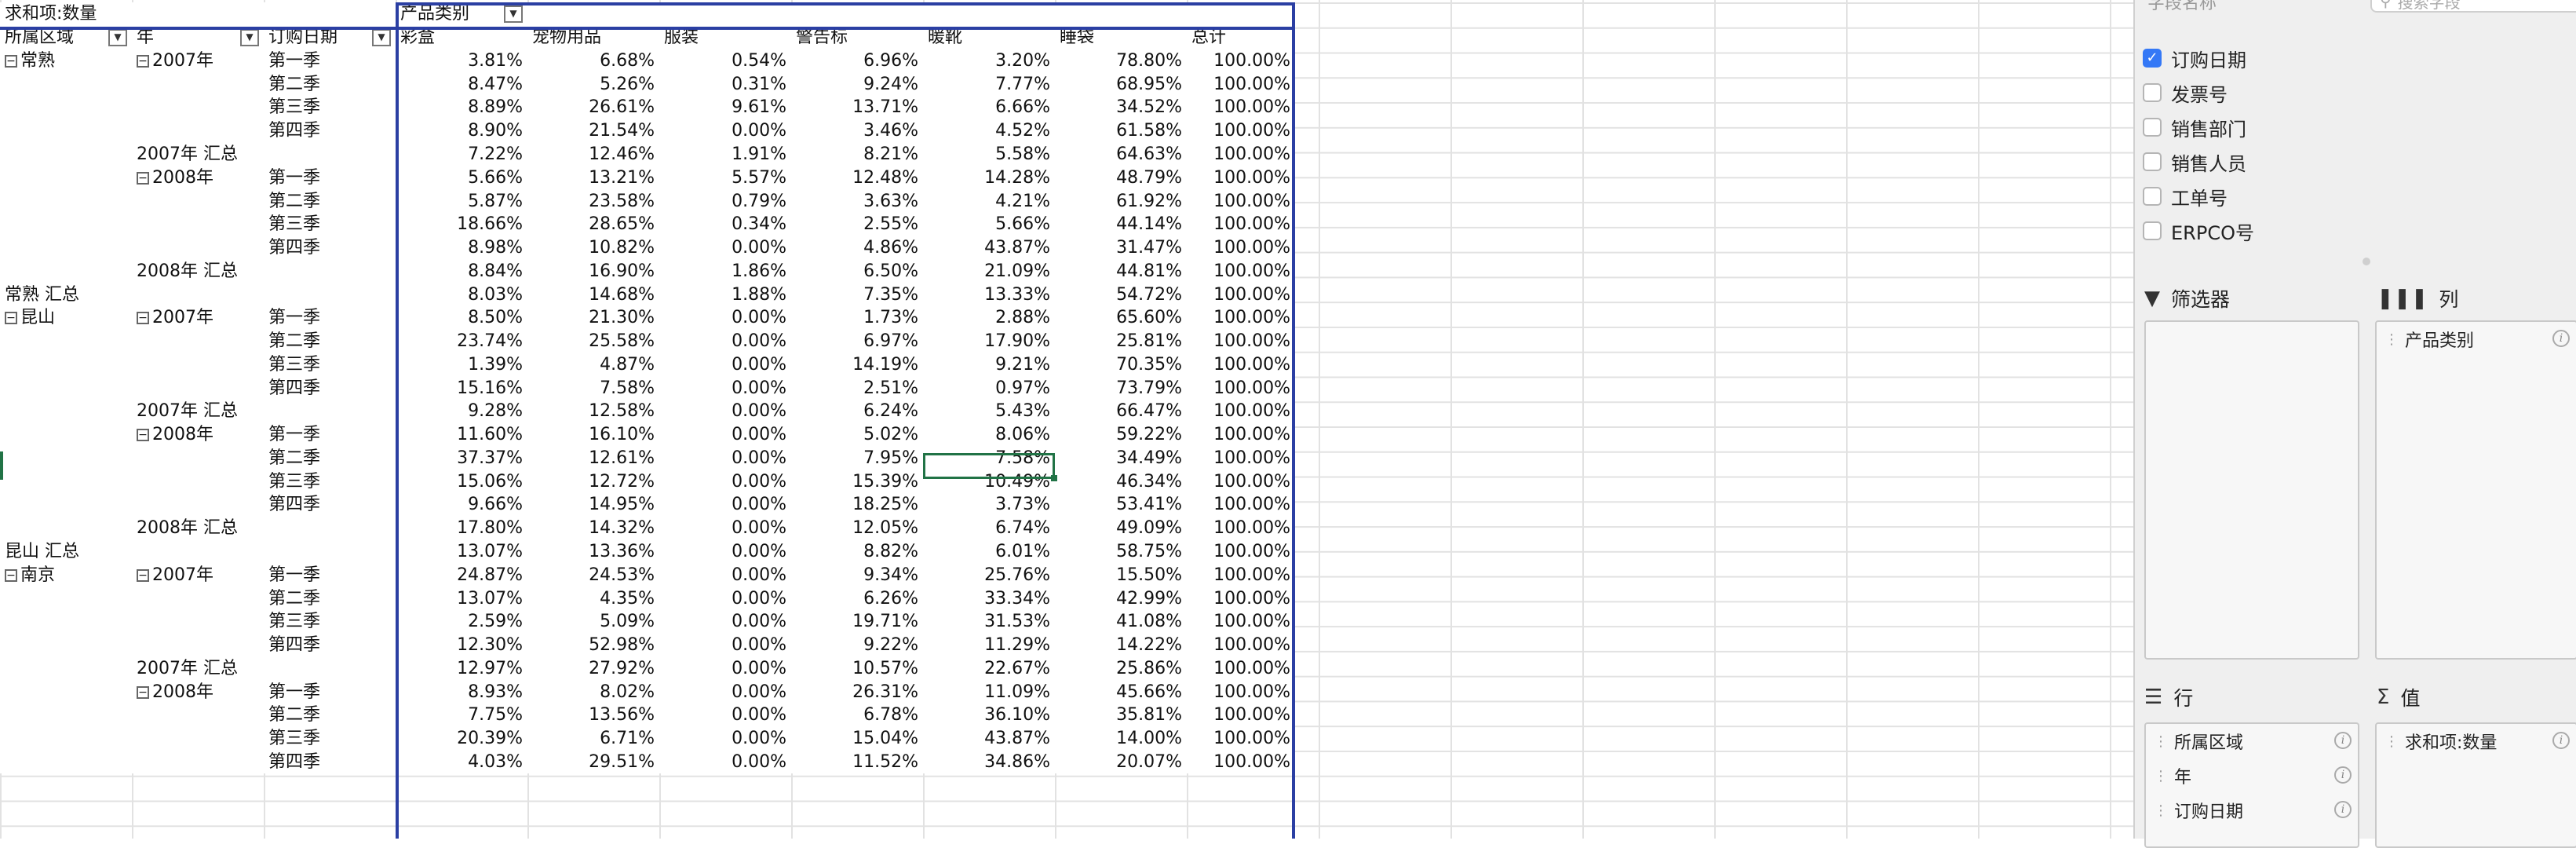  What do you see at coordinates (946, 38) in the screenshot?
I see `column-header: 暖靴` at bounding box center [946, 38].